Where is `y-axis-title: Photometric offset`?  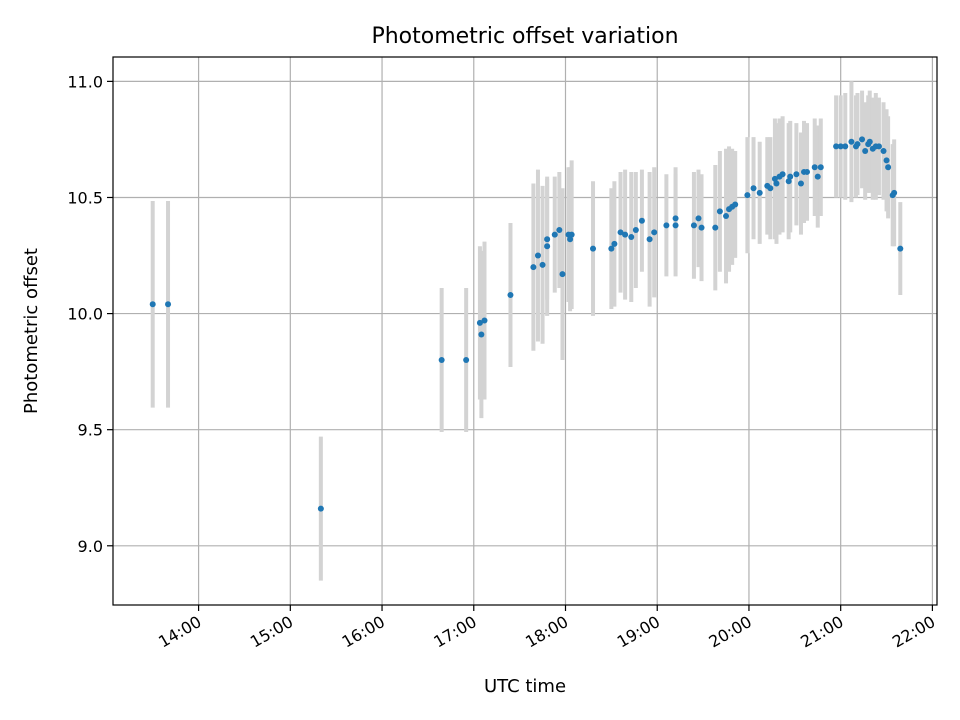
y-axis-title: Photometric offset is located at coordinates (31, 331).